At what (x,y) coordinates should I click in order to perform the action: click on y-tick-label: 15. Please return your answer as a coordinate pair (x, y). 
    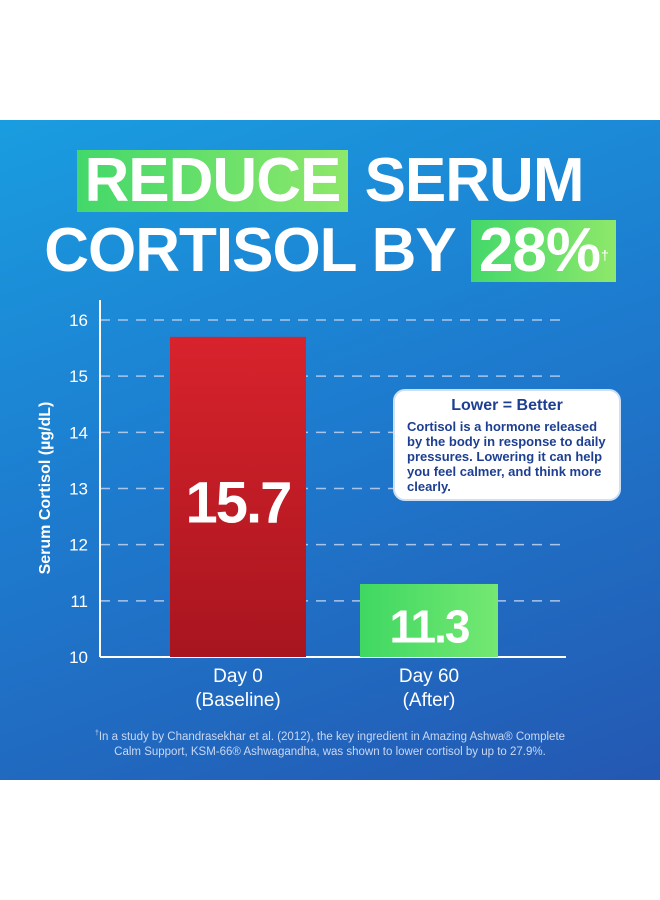
    Looking at the image, I should click on (78, 376).